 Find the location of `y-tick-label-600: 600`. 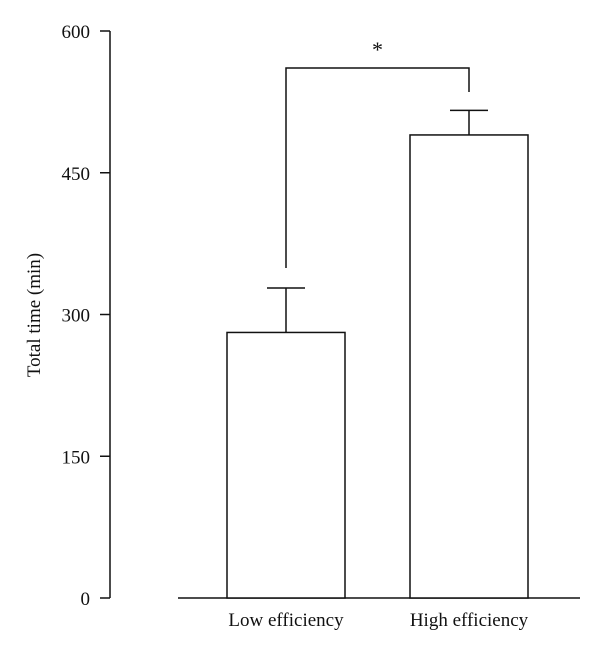

y-tick-label-600: 600 is located at coordinates (76, 32).